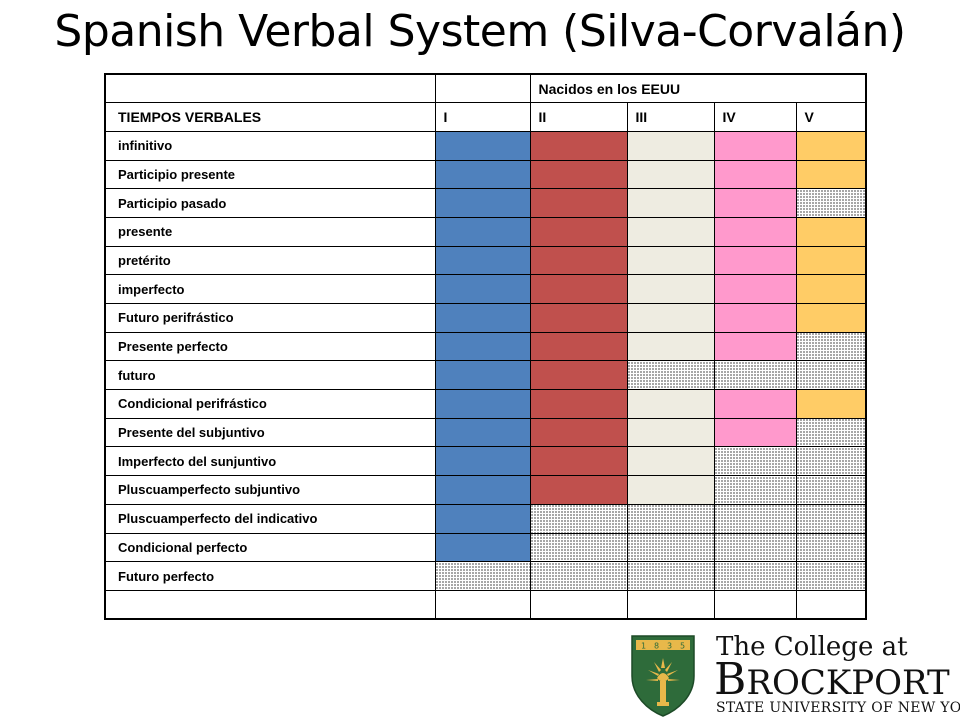  I want to click on table-row: Participio presente, so click(485, 174).